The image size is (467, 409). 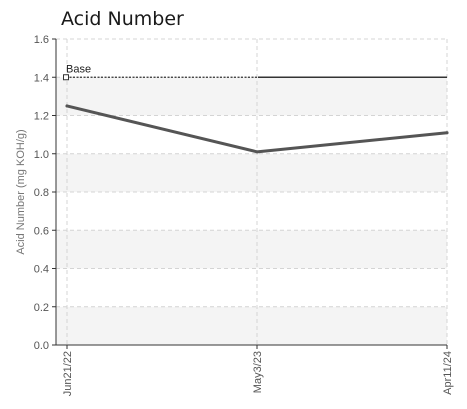 I want to click on x-tick-labels: Jun21/22 May3/23 Apr11/24, so click(x=258, y=373).